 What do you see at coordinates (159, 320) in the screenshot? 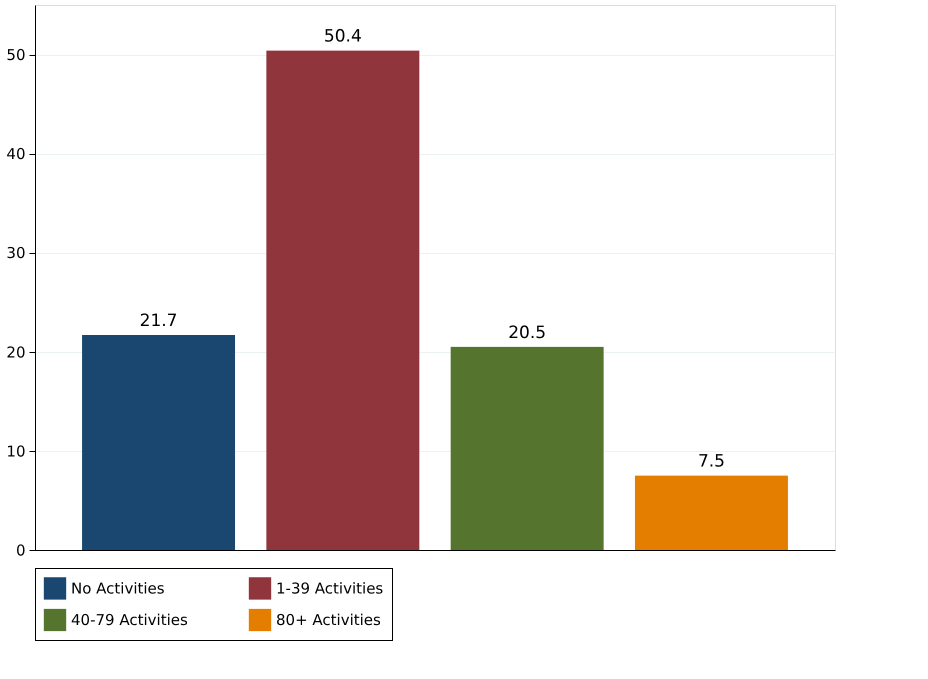
I see `data-label: 21.7` at bounding box center [159, 320].